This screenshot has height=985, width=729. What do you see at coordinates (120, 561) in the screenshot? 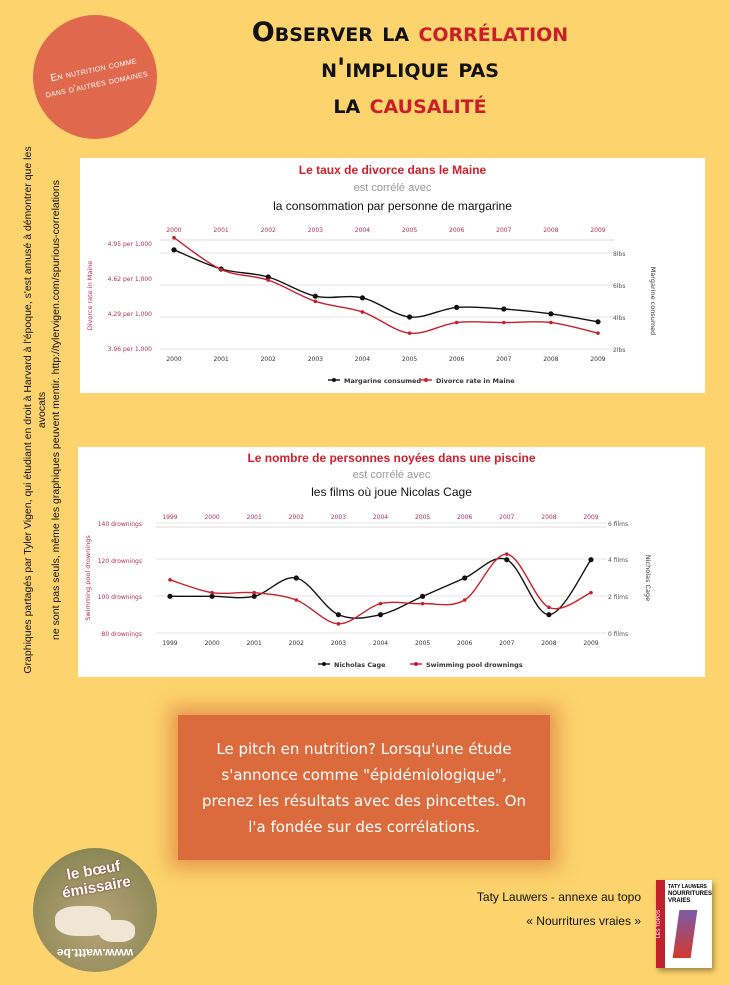
I see `left-tick-label: 120 drownings` at bounding box center [120, 561].